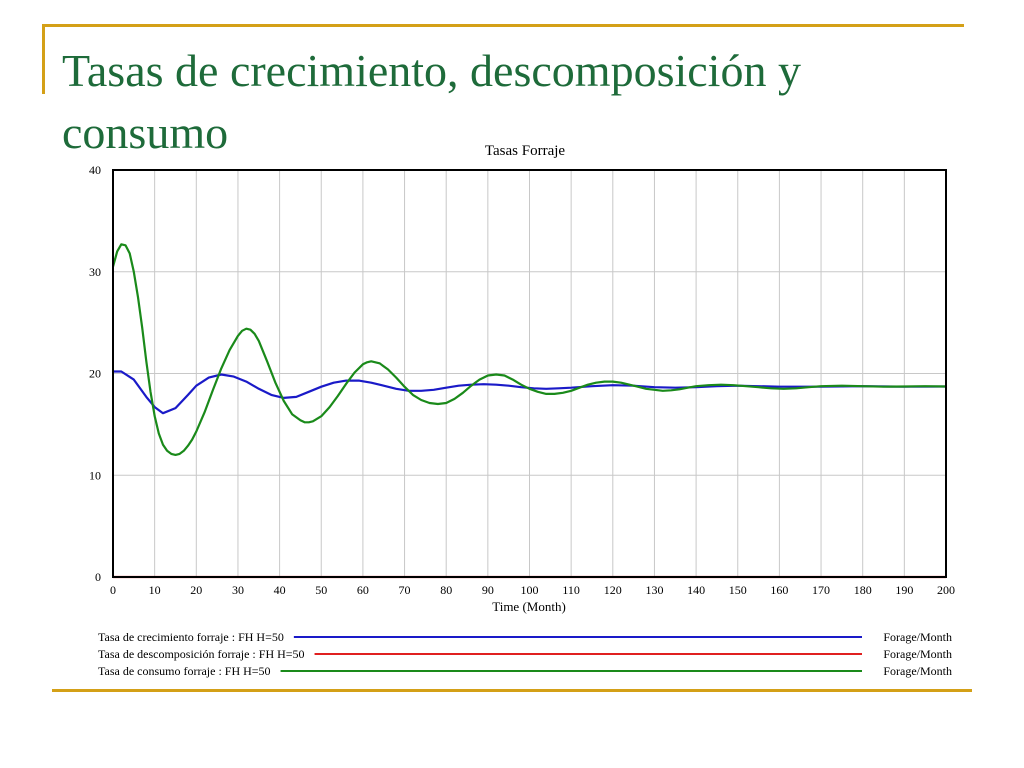 This screenshot has height=768, width=1024. What do you see at coordinates (696, 590) in the screenshot?
I see `x-tick-label: 140` at bounding box center [696, 590].